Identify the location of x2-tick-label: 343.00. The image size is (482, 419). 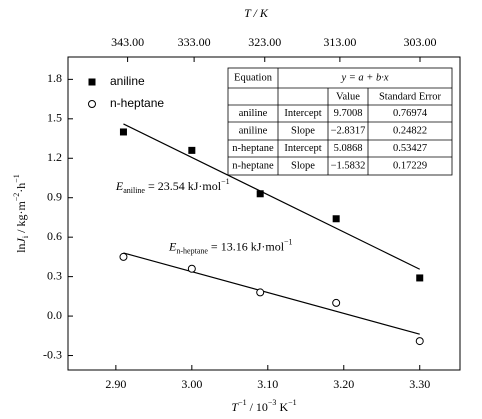
(127, 42).